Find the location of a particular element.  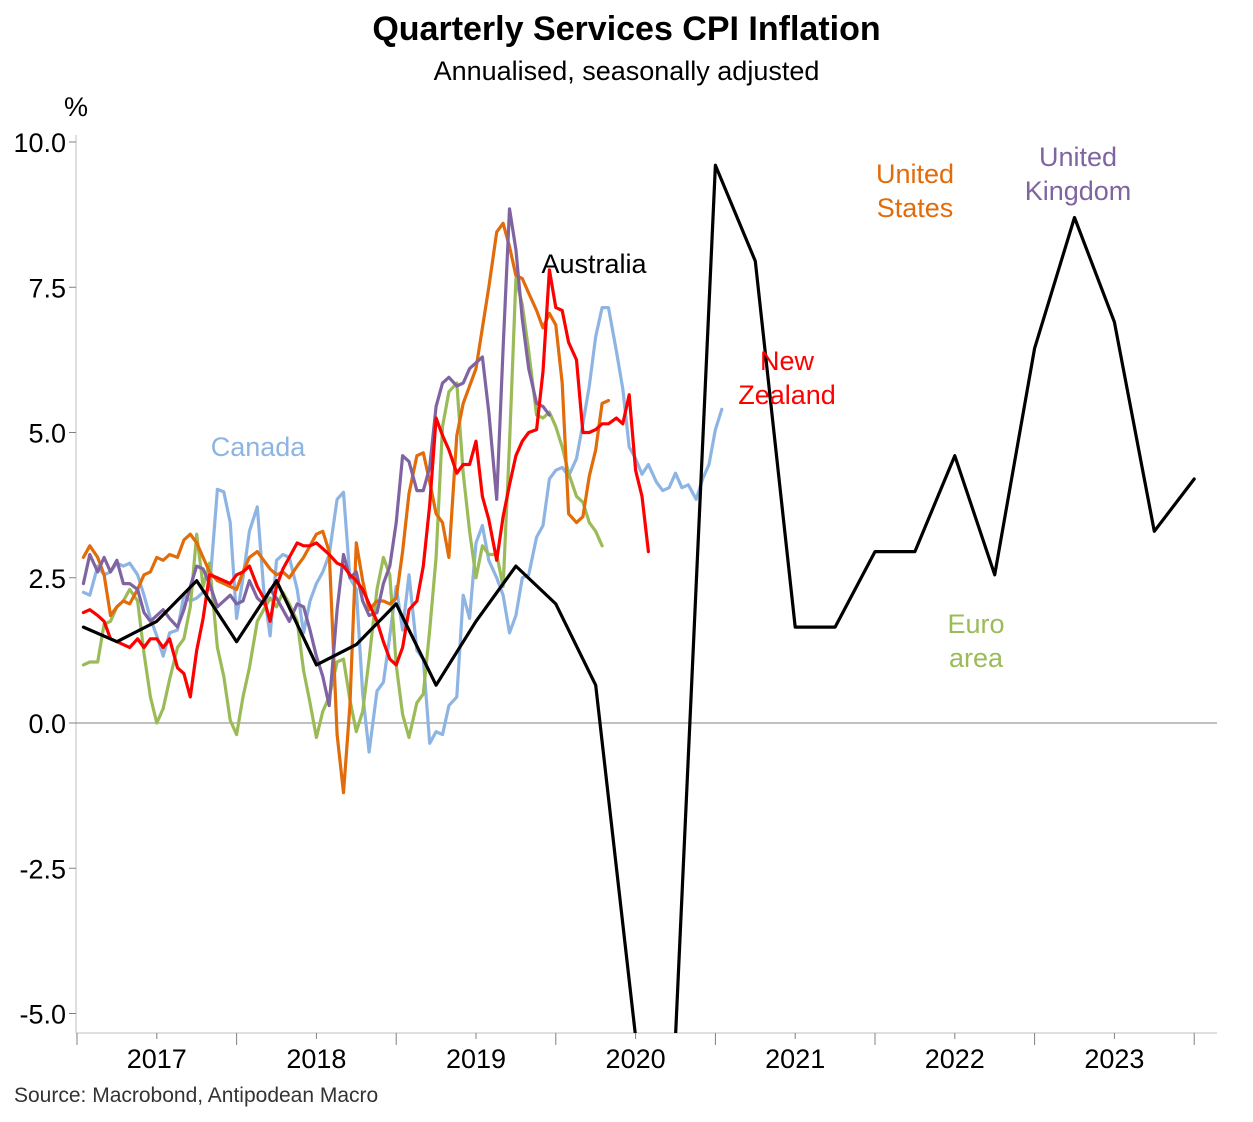

series-label-line: New is located at coordinates (787, 361).